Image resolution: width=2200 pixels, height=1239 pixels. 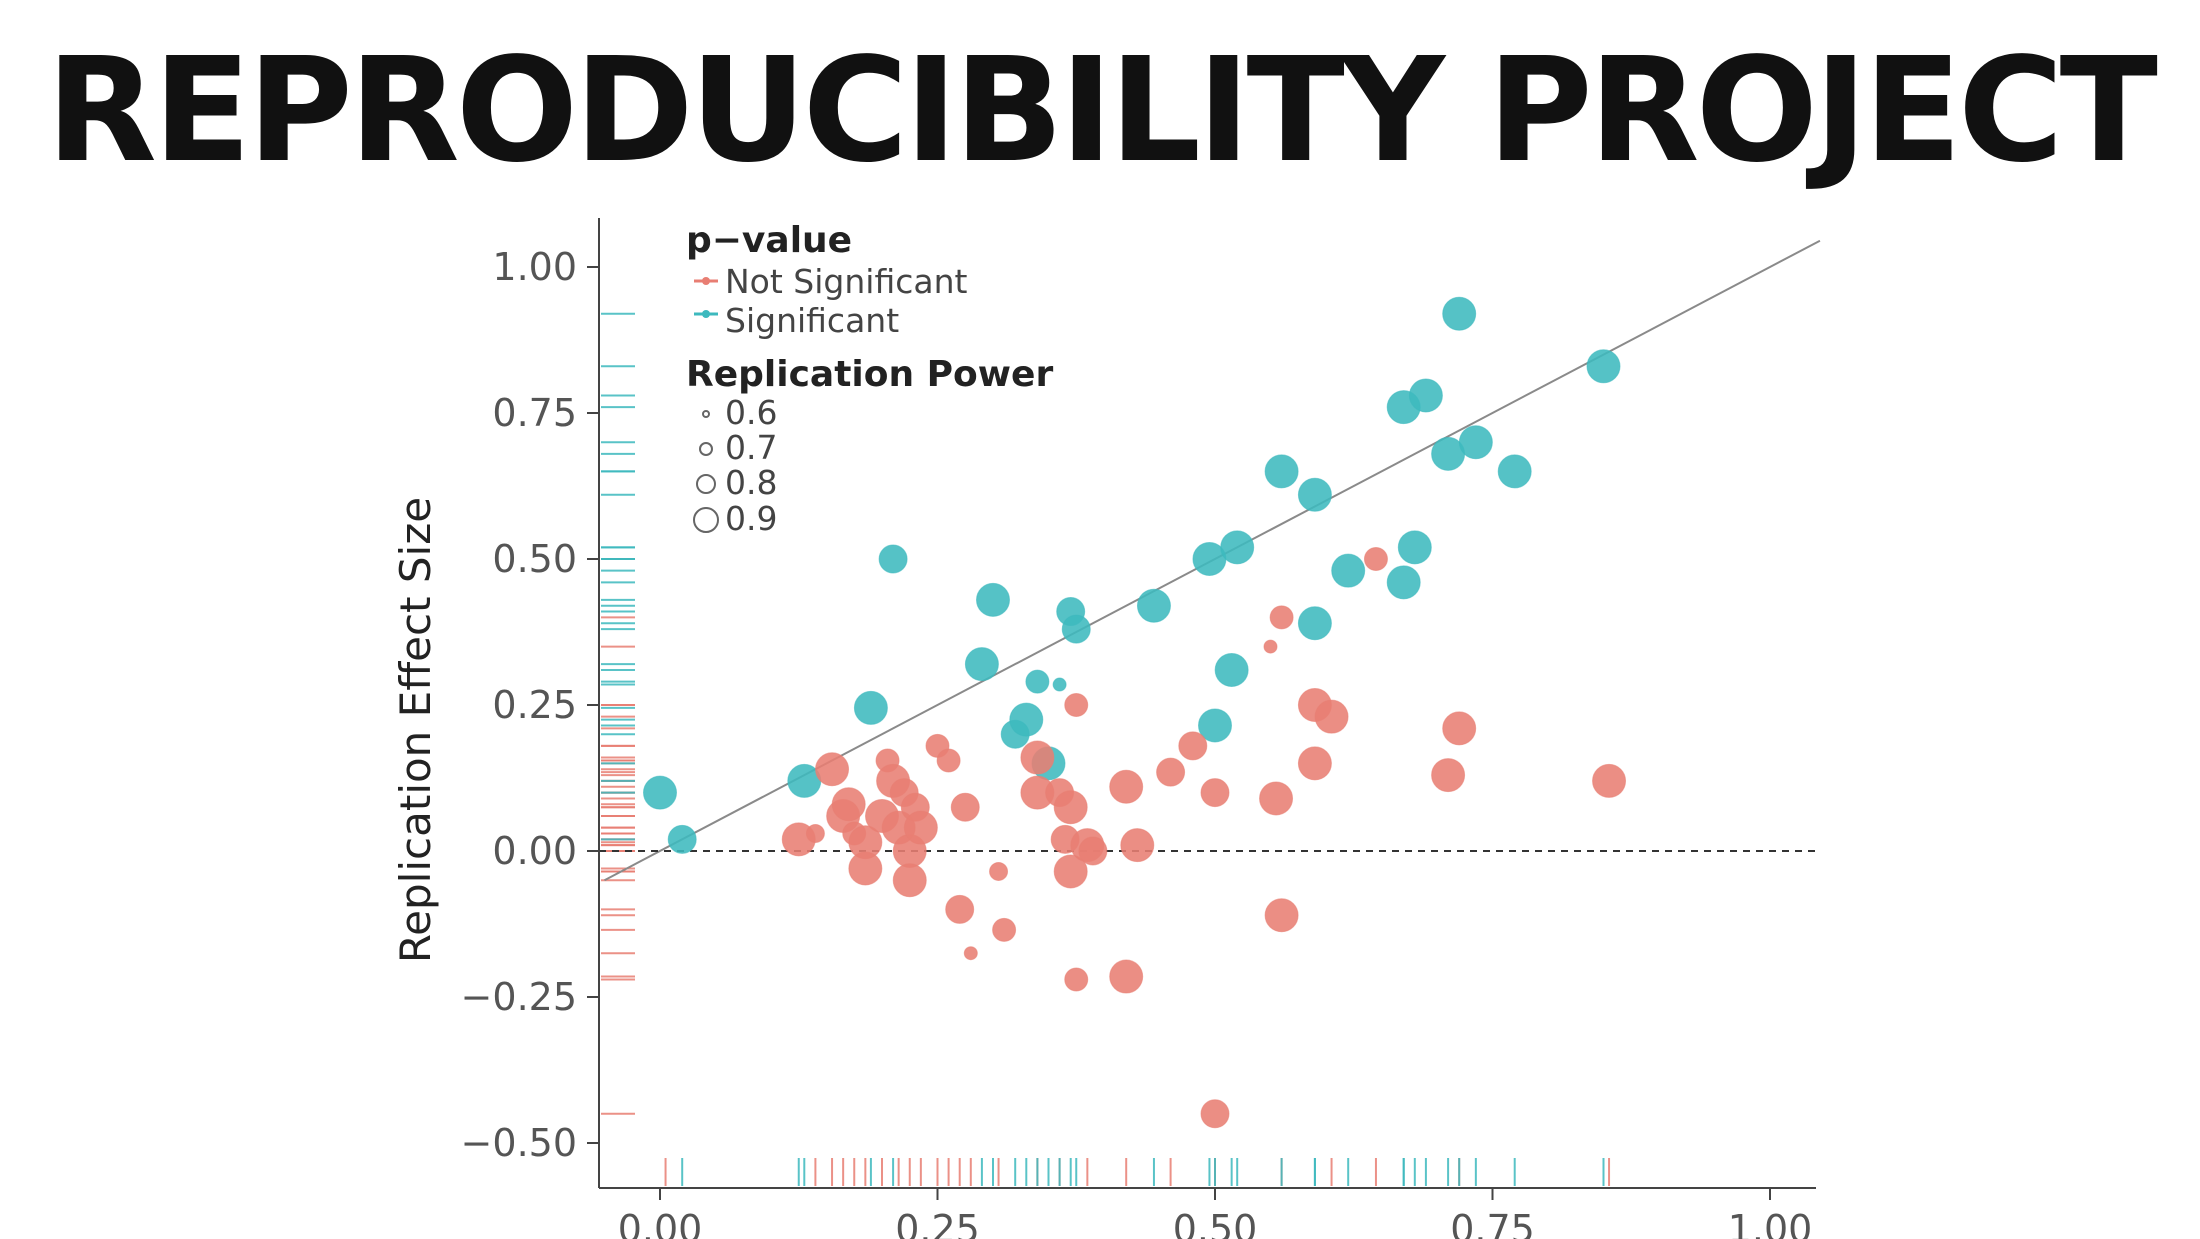 What do you see at coordinates (660, 1223) in the screenshot?
I see `x-tick-label: 0.00` at bounding box center [660, 1223].